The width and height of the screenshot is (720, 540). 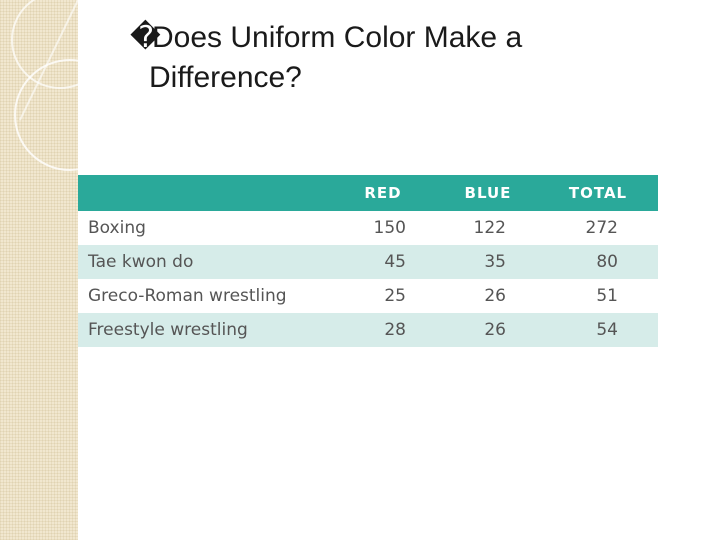 What do you see at coordinates (389, 228) in the screenshot?
I see `cell-red: 150` at bounding box center [389, 228].